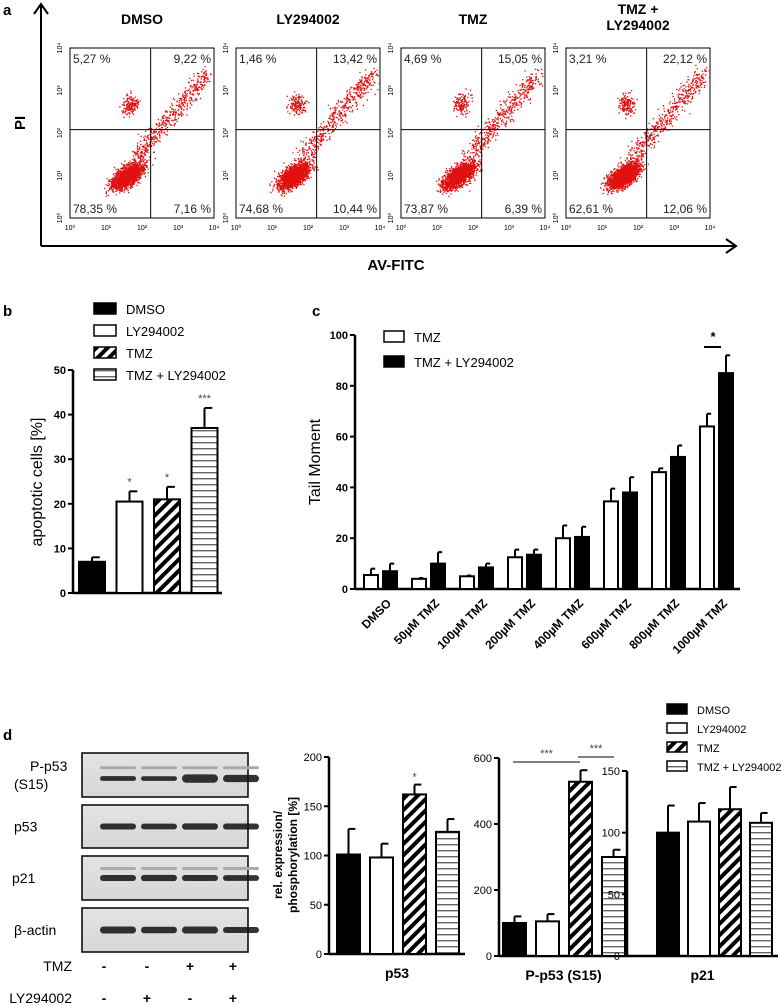  Describe the element at coordinates (551, 863) in the screenshot. I see `chart-d-pp53: 0 200 400 600 P-p53 (S15) *** ***` at that location.